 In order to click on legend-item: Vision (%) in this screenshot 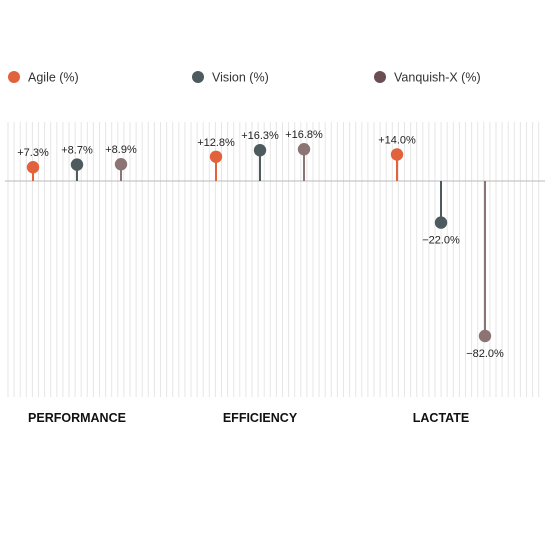, I will do `click(230, 78)`.